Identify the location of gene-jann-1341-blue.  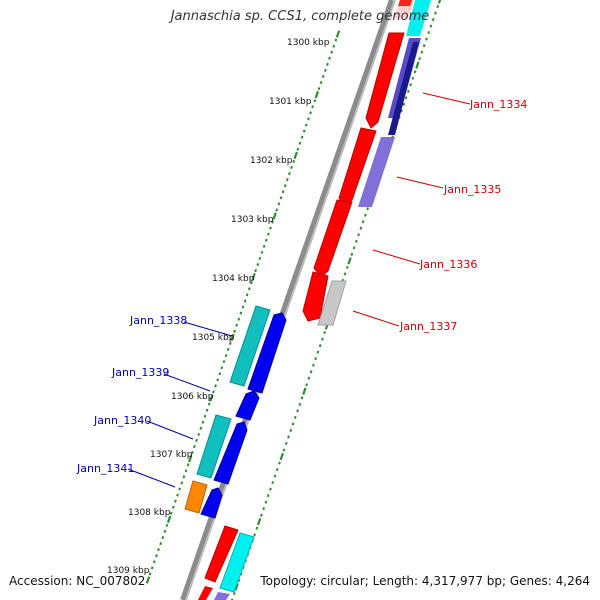
(211, 503).